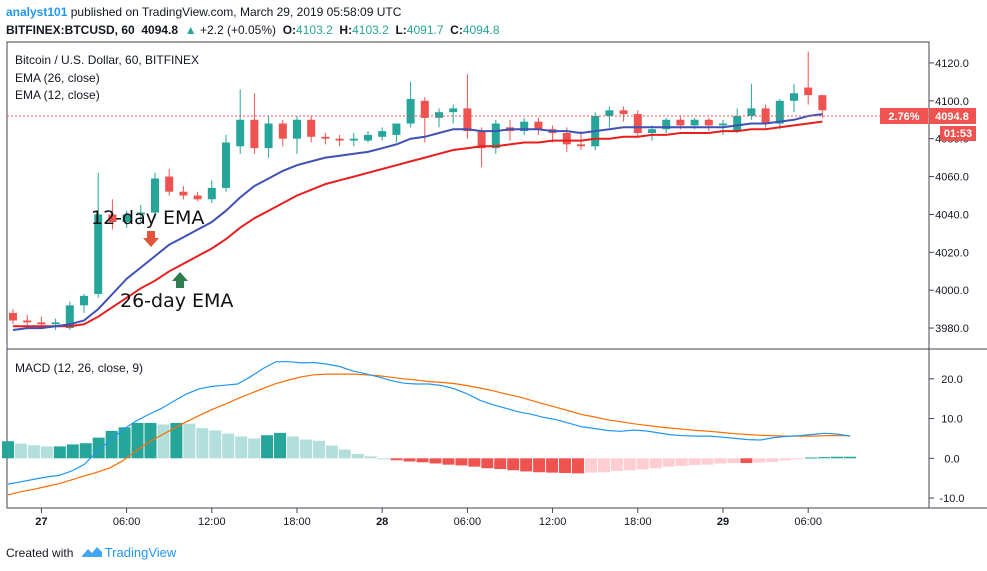 This screenshot has width=987, height=571. I want to click on up-arrow-annotation-icon, so click(180, 280).